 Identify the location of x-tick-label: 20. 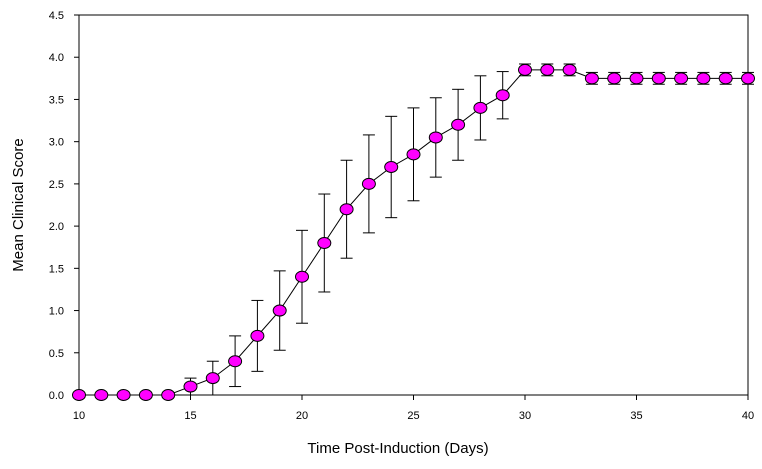
(302, 416).